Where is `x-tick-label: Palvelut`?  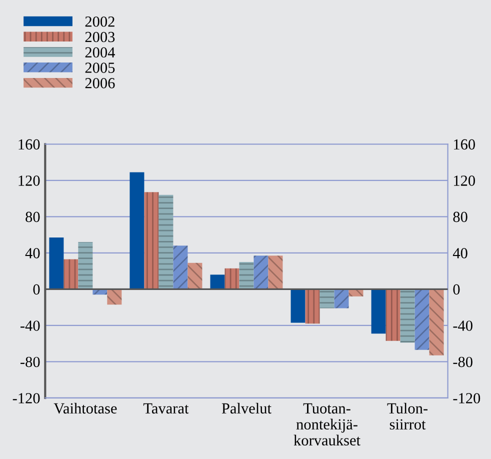 x-tick-label: Palvelut is located at coordinates (247, 408).